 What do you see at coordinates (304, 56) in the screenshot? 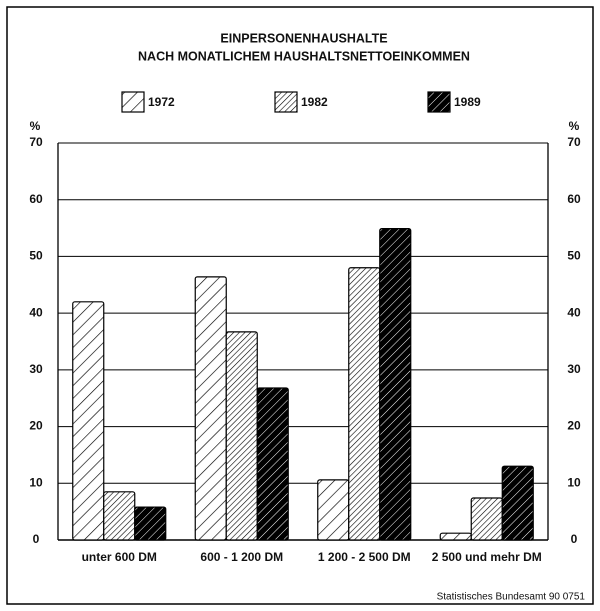
I see `chart-title: NACH MONATLICHEM HAUSHALTSNETTOEINKOMMEN` at bounding box center [304, 56].